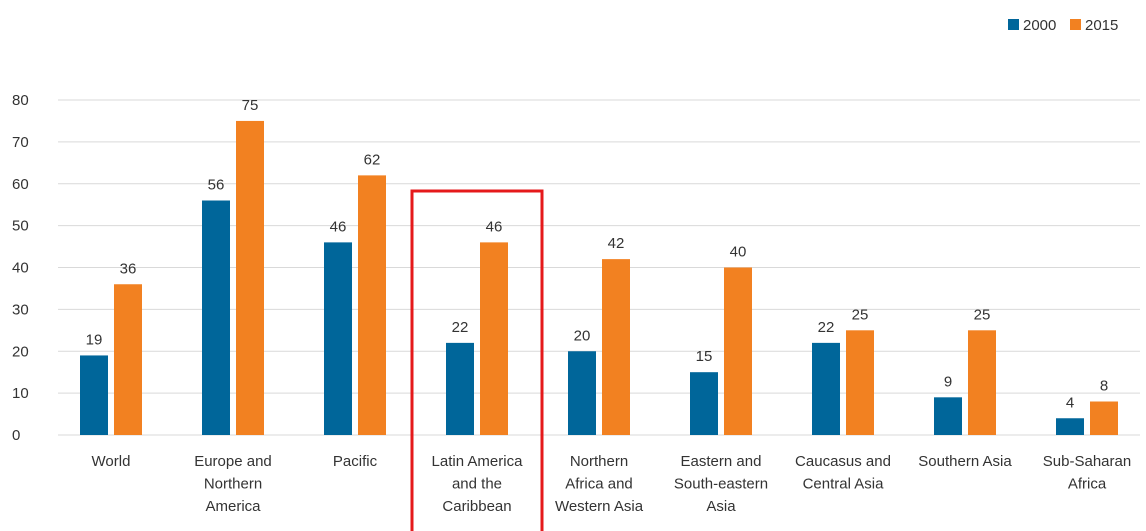 The height and width of the screenshot is (531, 1146). Describe the element at coordinates (1013, 24) in the screenshot. I see `legend-swatch-2000` at that location.